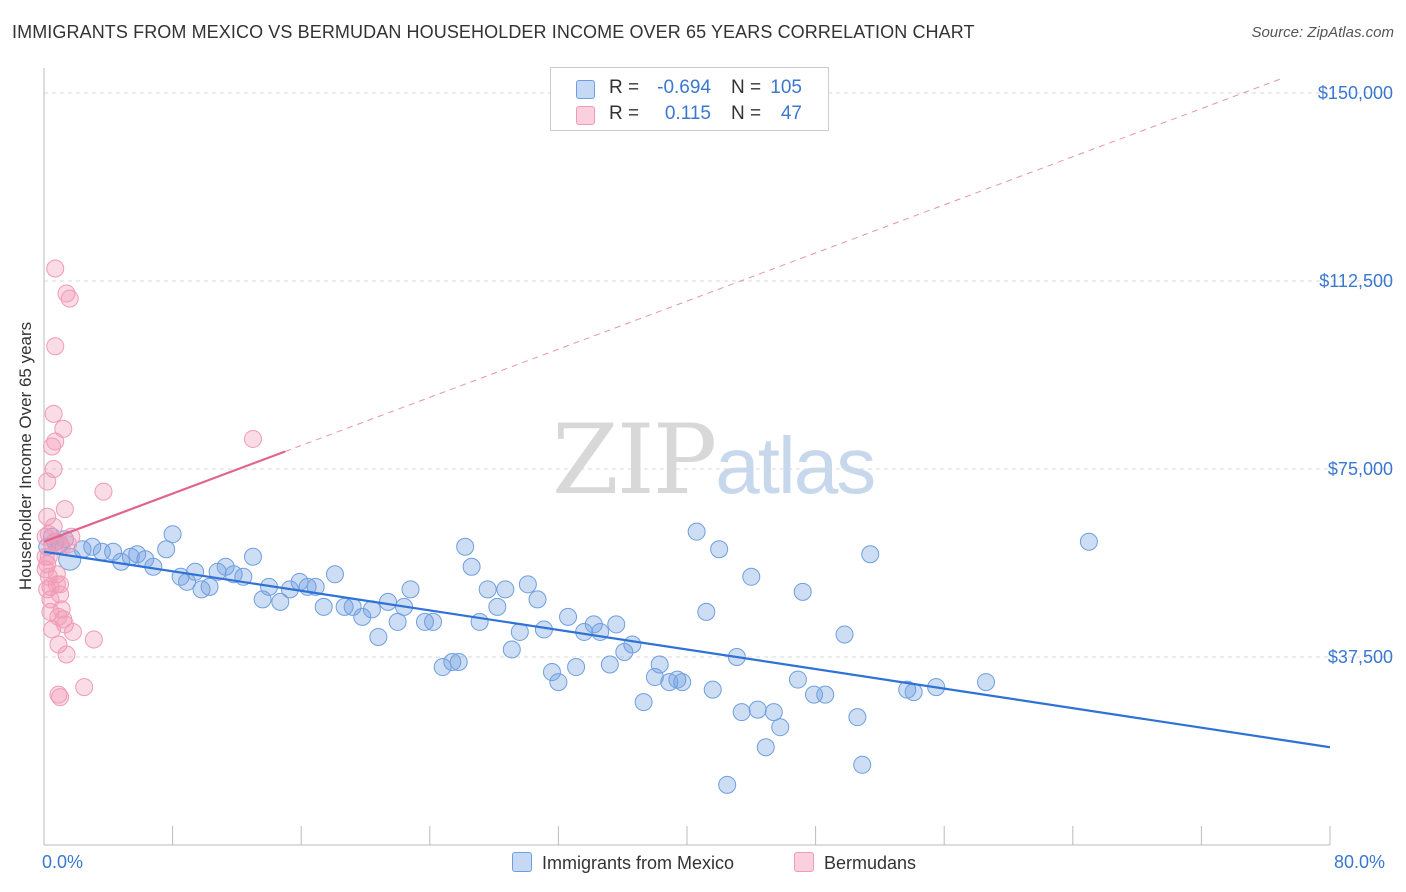 This screenshot has width=1406, height=892. Describe the element at coordinates (585, 115) in the screenshot. I see `legend-swatch-pink` at that location.